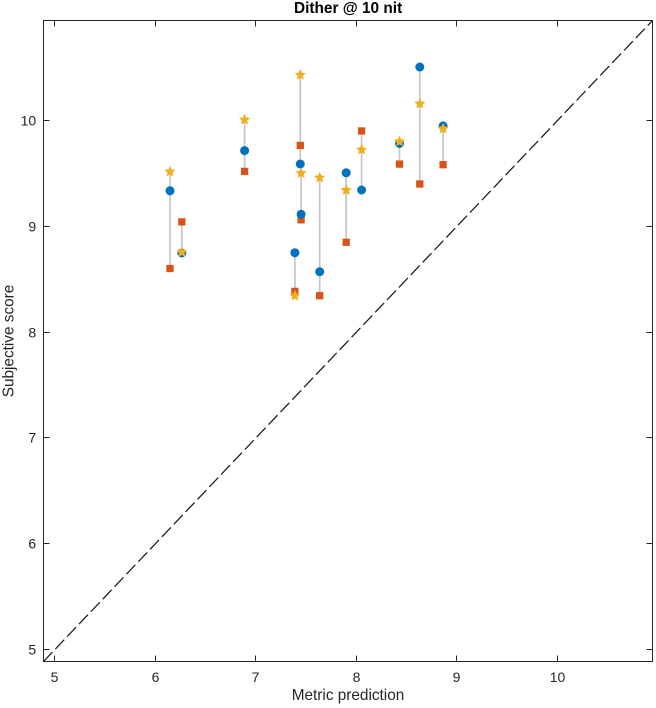  Describe the element at coordinates (8, 341) in the screenshot. I see `svg-text: Subjective score` at that location.